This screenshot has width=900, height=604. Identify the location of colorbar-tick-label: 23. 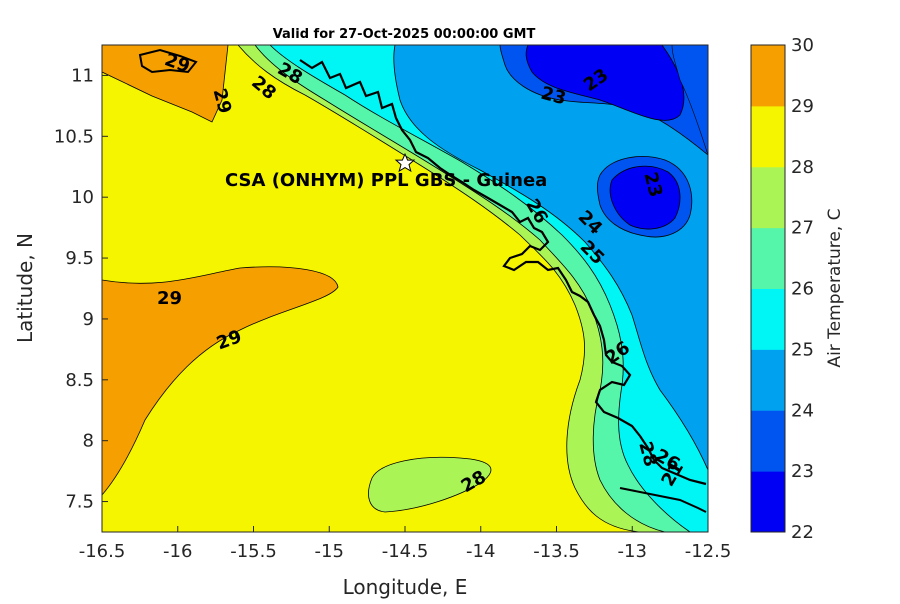
(802, 471).